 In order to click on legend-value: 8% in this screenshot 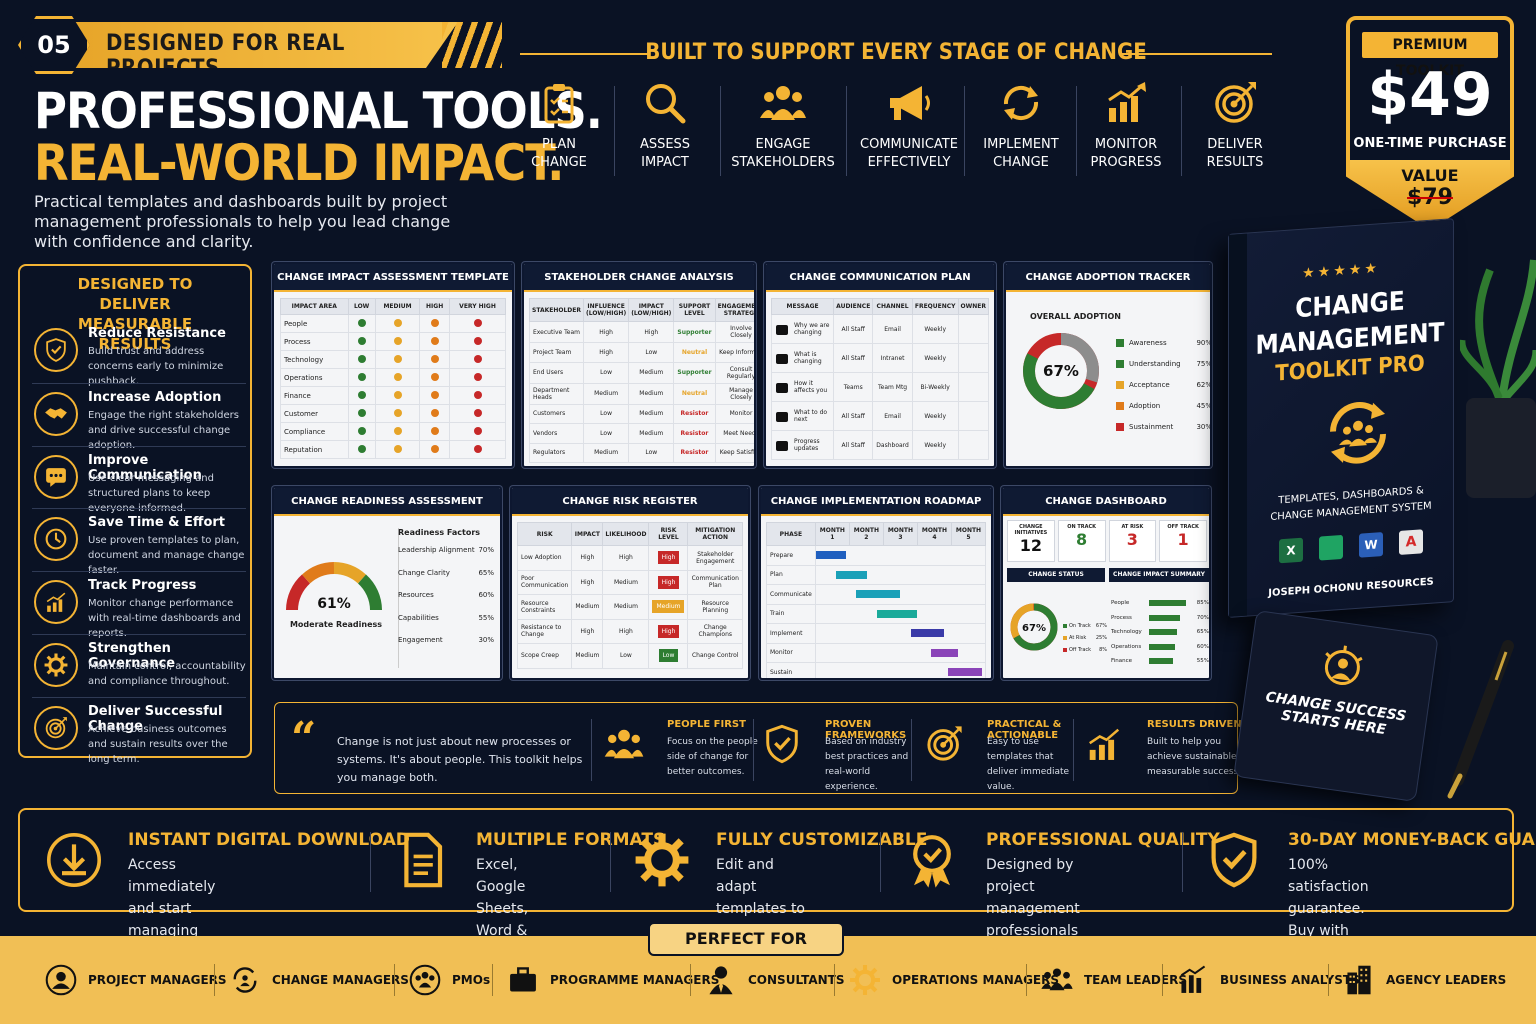, I will do `click(1103, 650)`.